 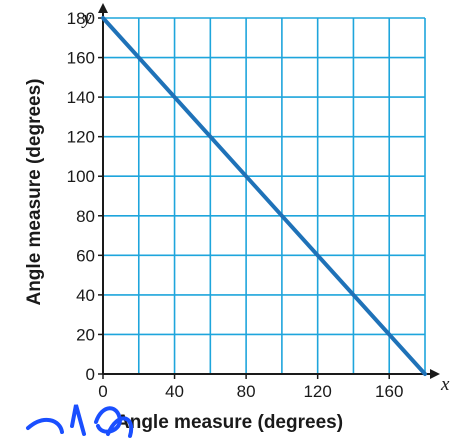 I want to click on y-tick-label: 20, so click(x=85, y=334).